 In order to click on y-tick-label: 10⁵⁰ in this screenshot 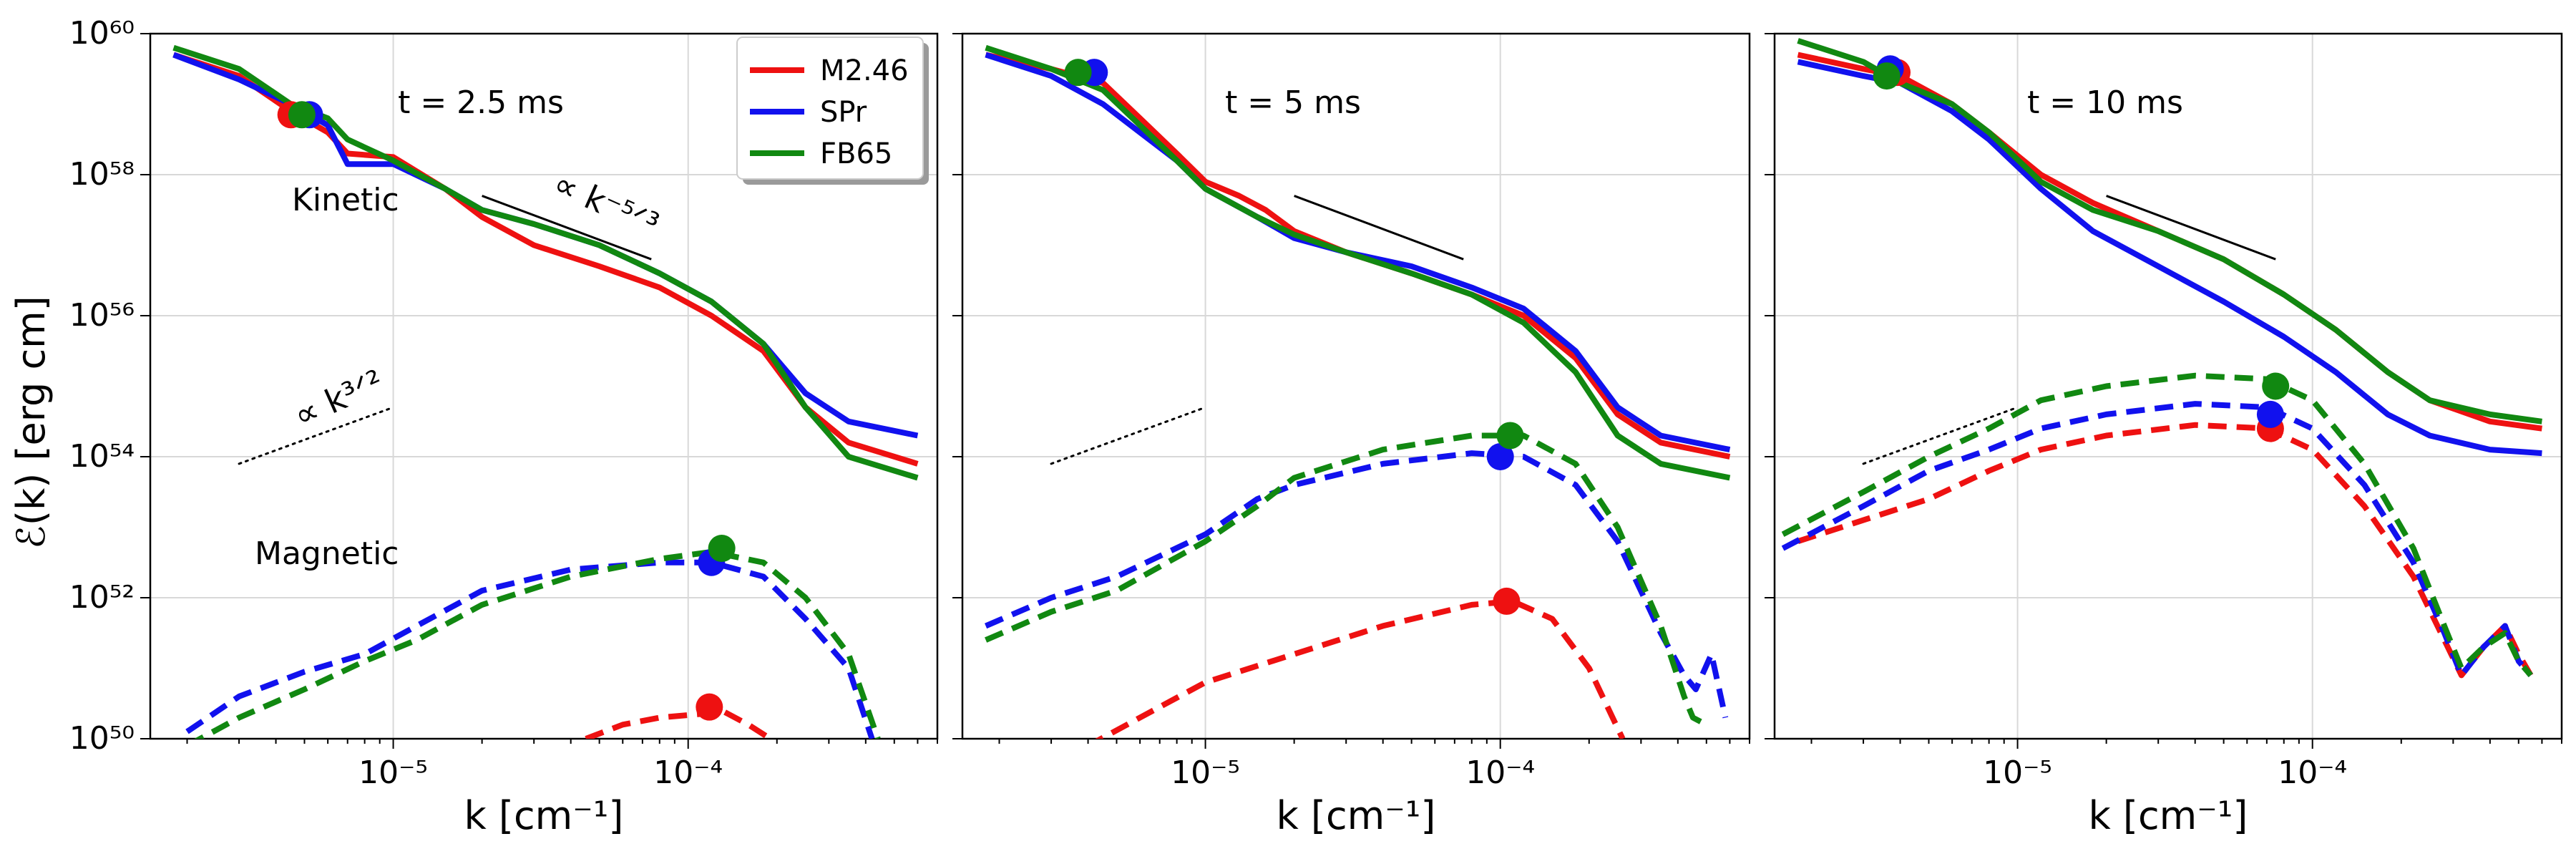, I will do `click(102, 738)`.